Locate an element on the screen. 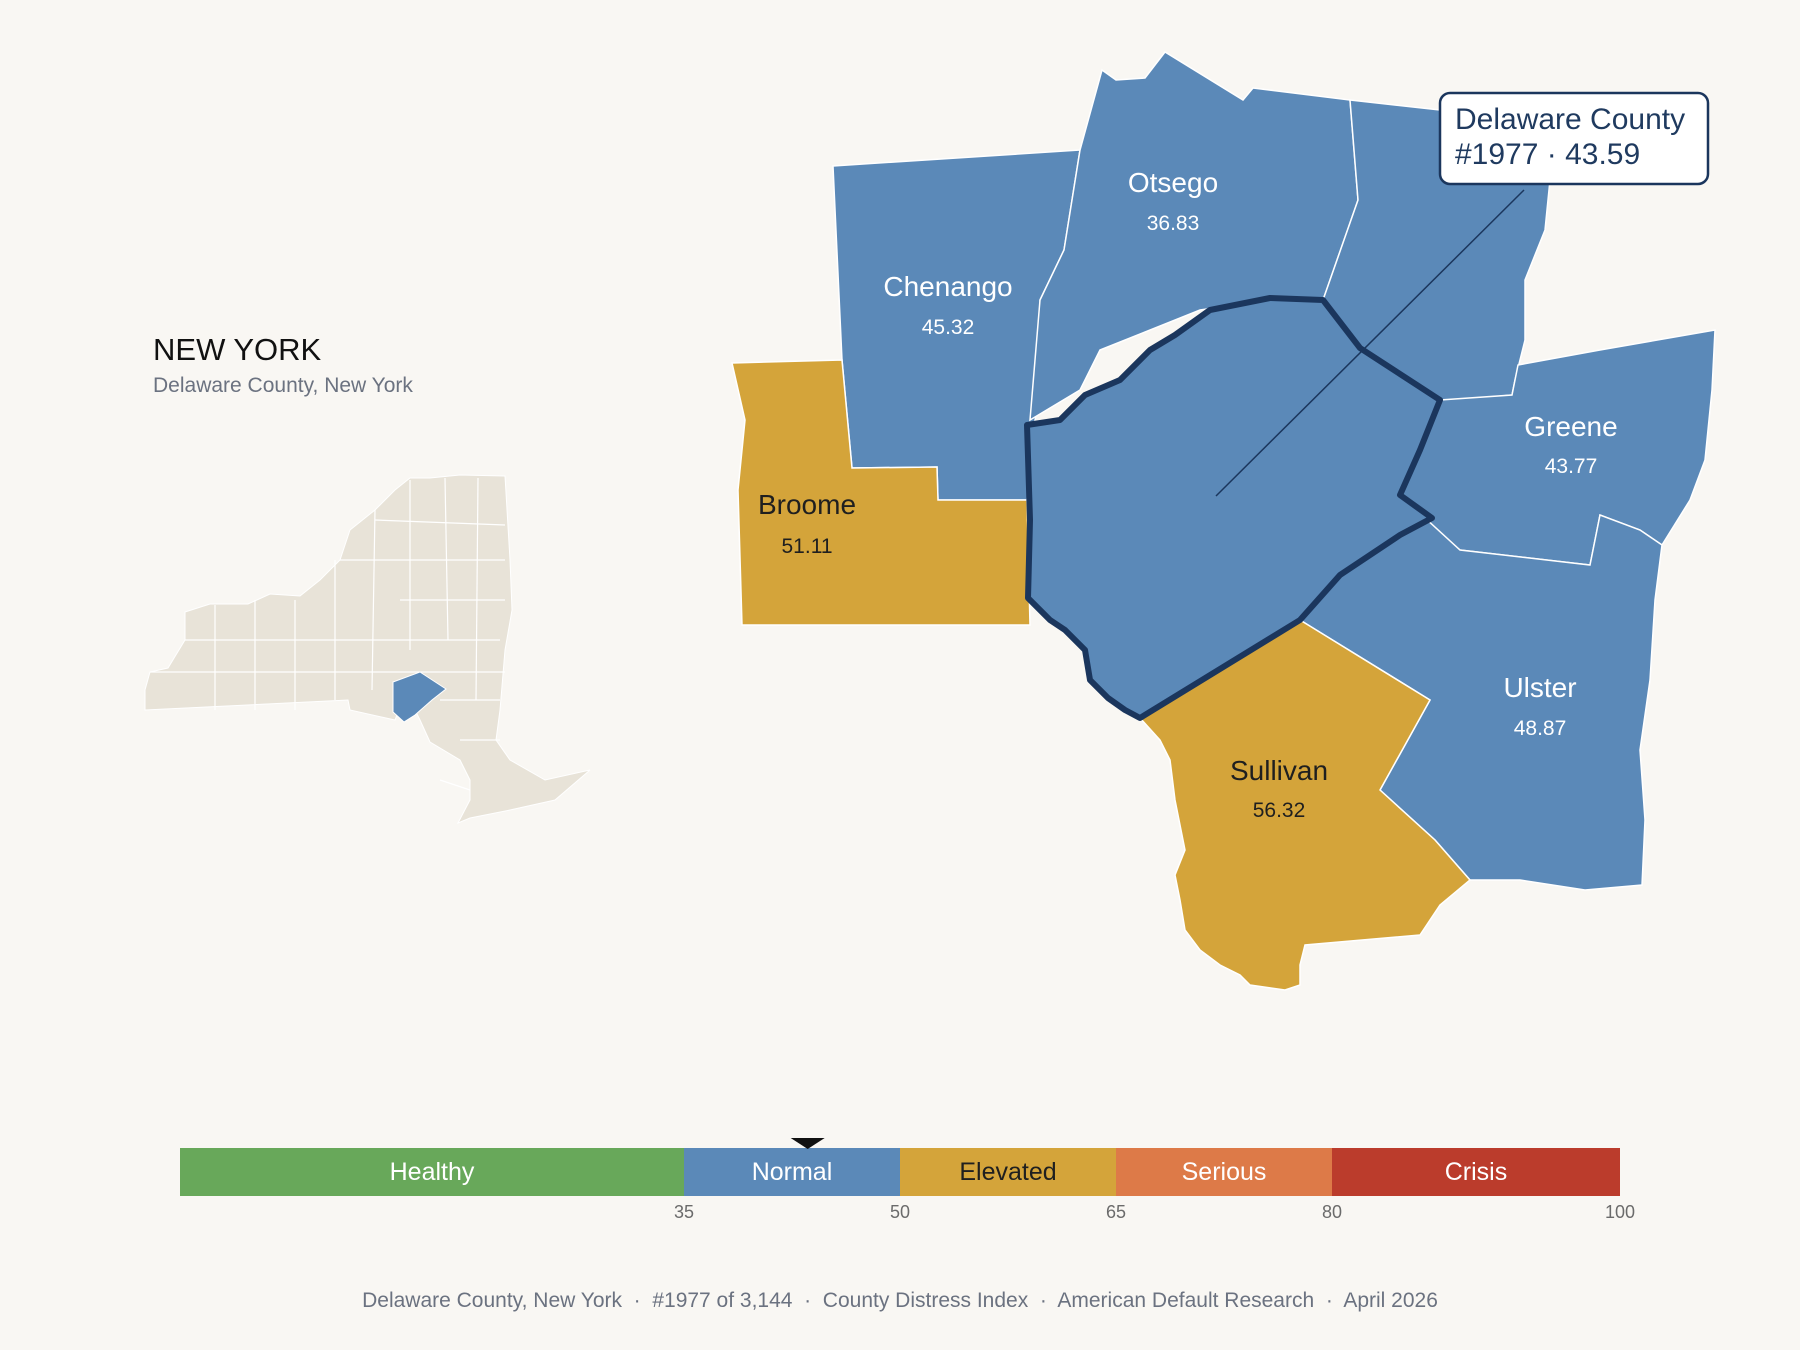 The width and height of the screenshot is (1800, 1350). scale-segment-label: Normal is located at coordinates (792, 1172).